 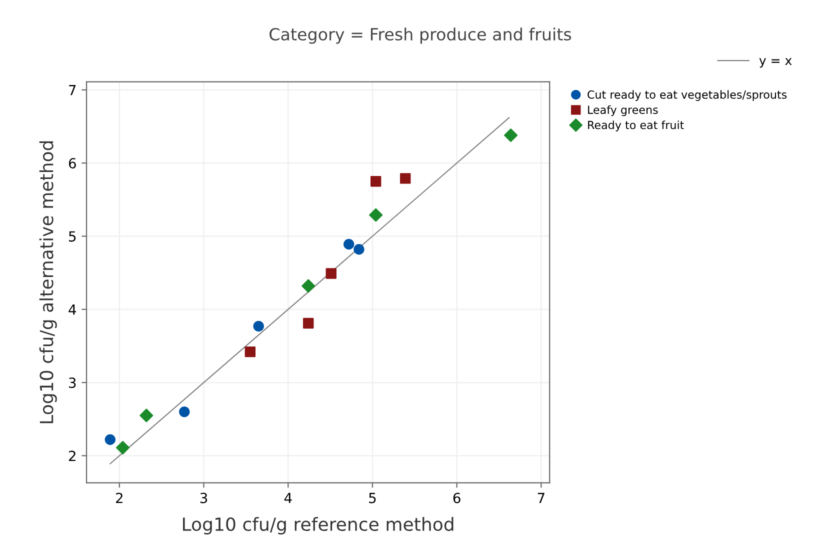 I want to click on x-tick-label: 7, so click(x=541, y=498).